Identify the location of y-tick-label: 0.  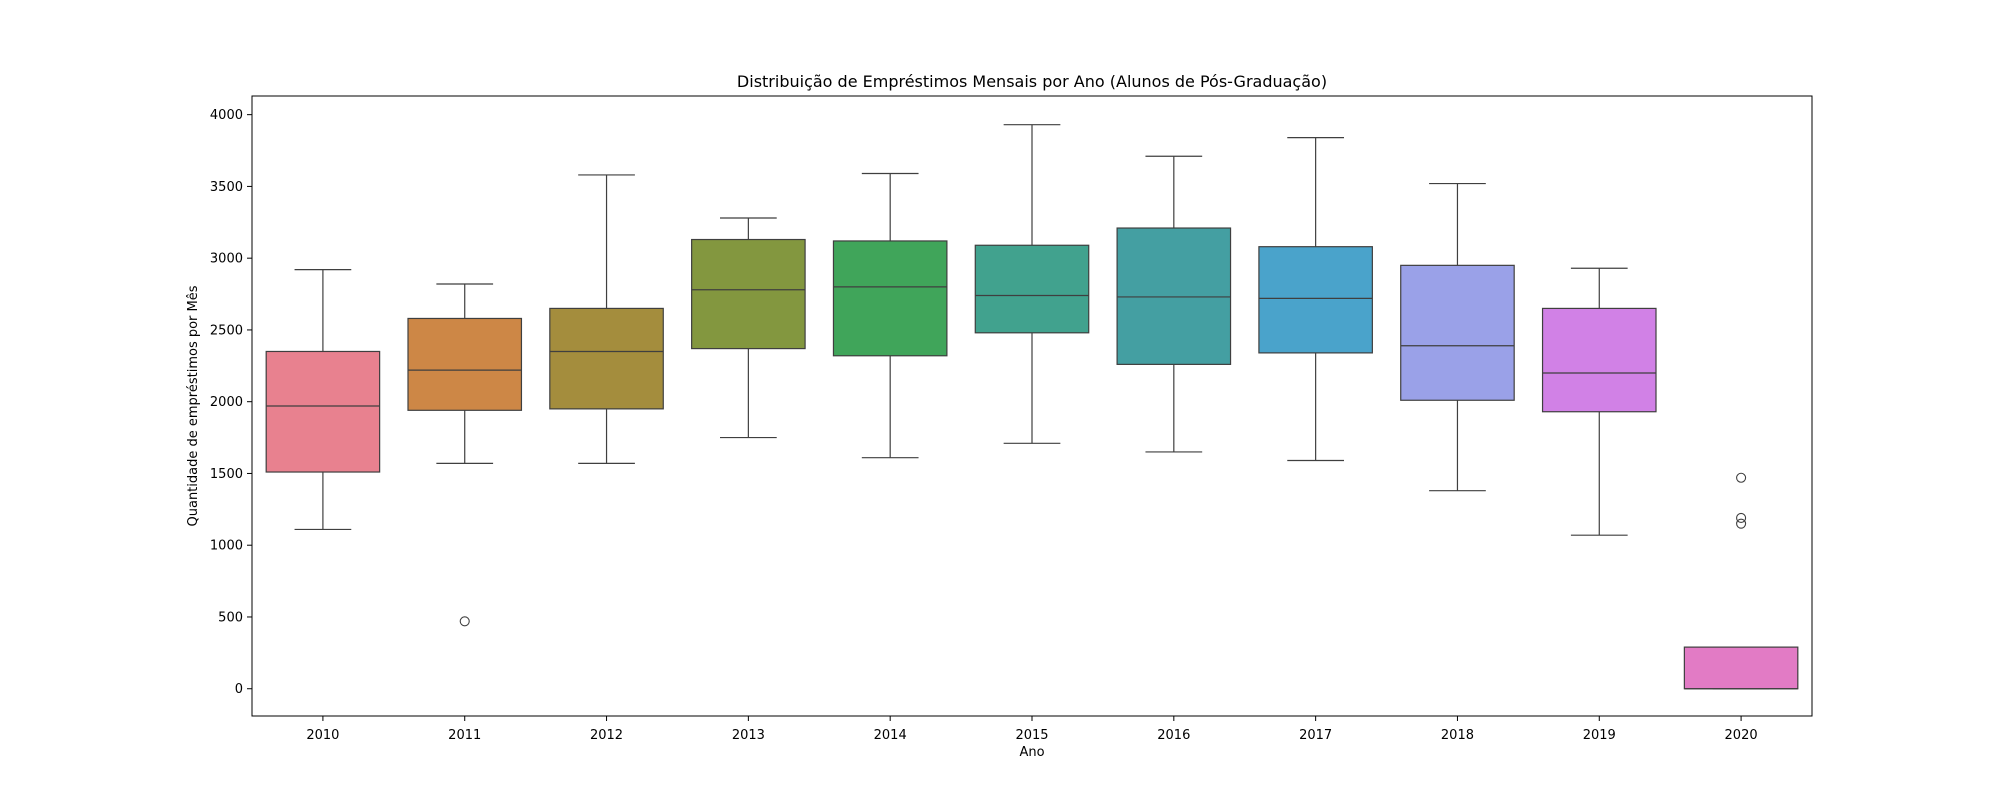
(239, 689).